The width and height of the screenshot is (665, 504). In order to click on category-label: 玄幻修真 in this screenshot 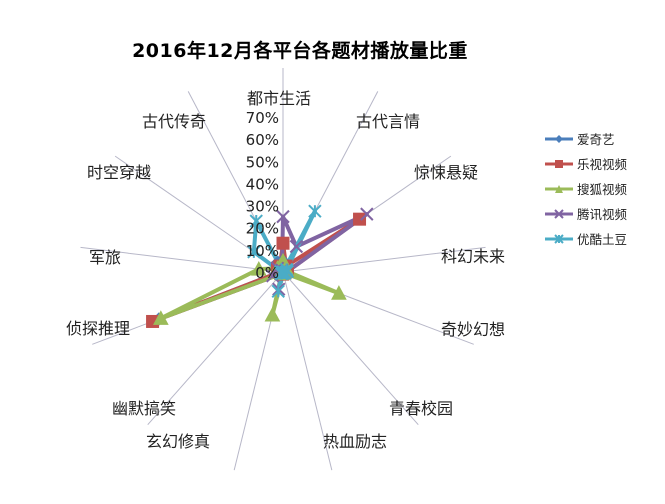, I will do `click(178, 441)`.